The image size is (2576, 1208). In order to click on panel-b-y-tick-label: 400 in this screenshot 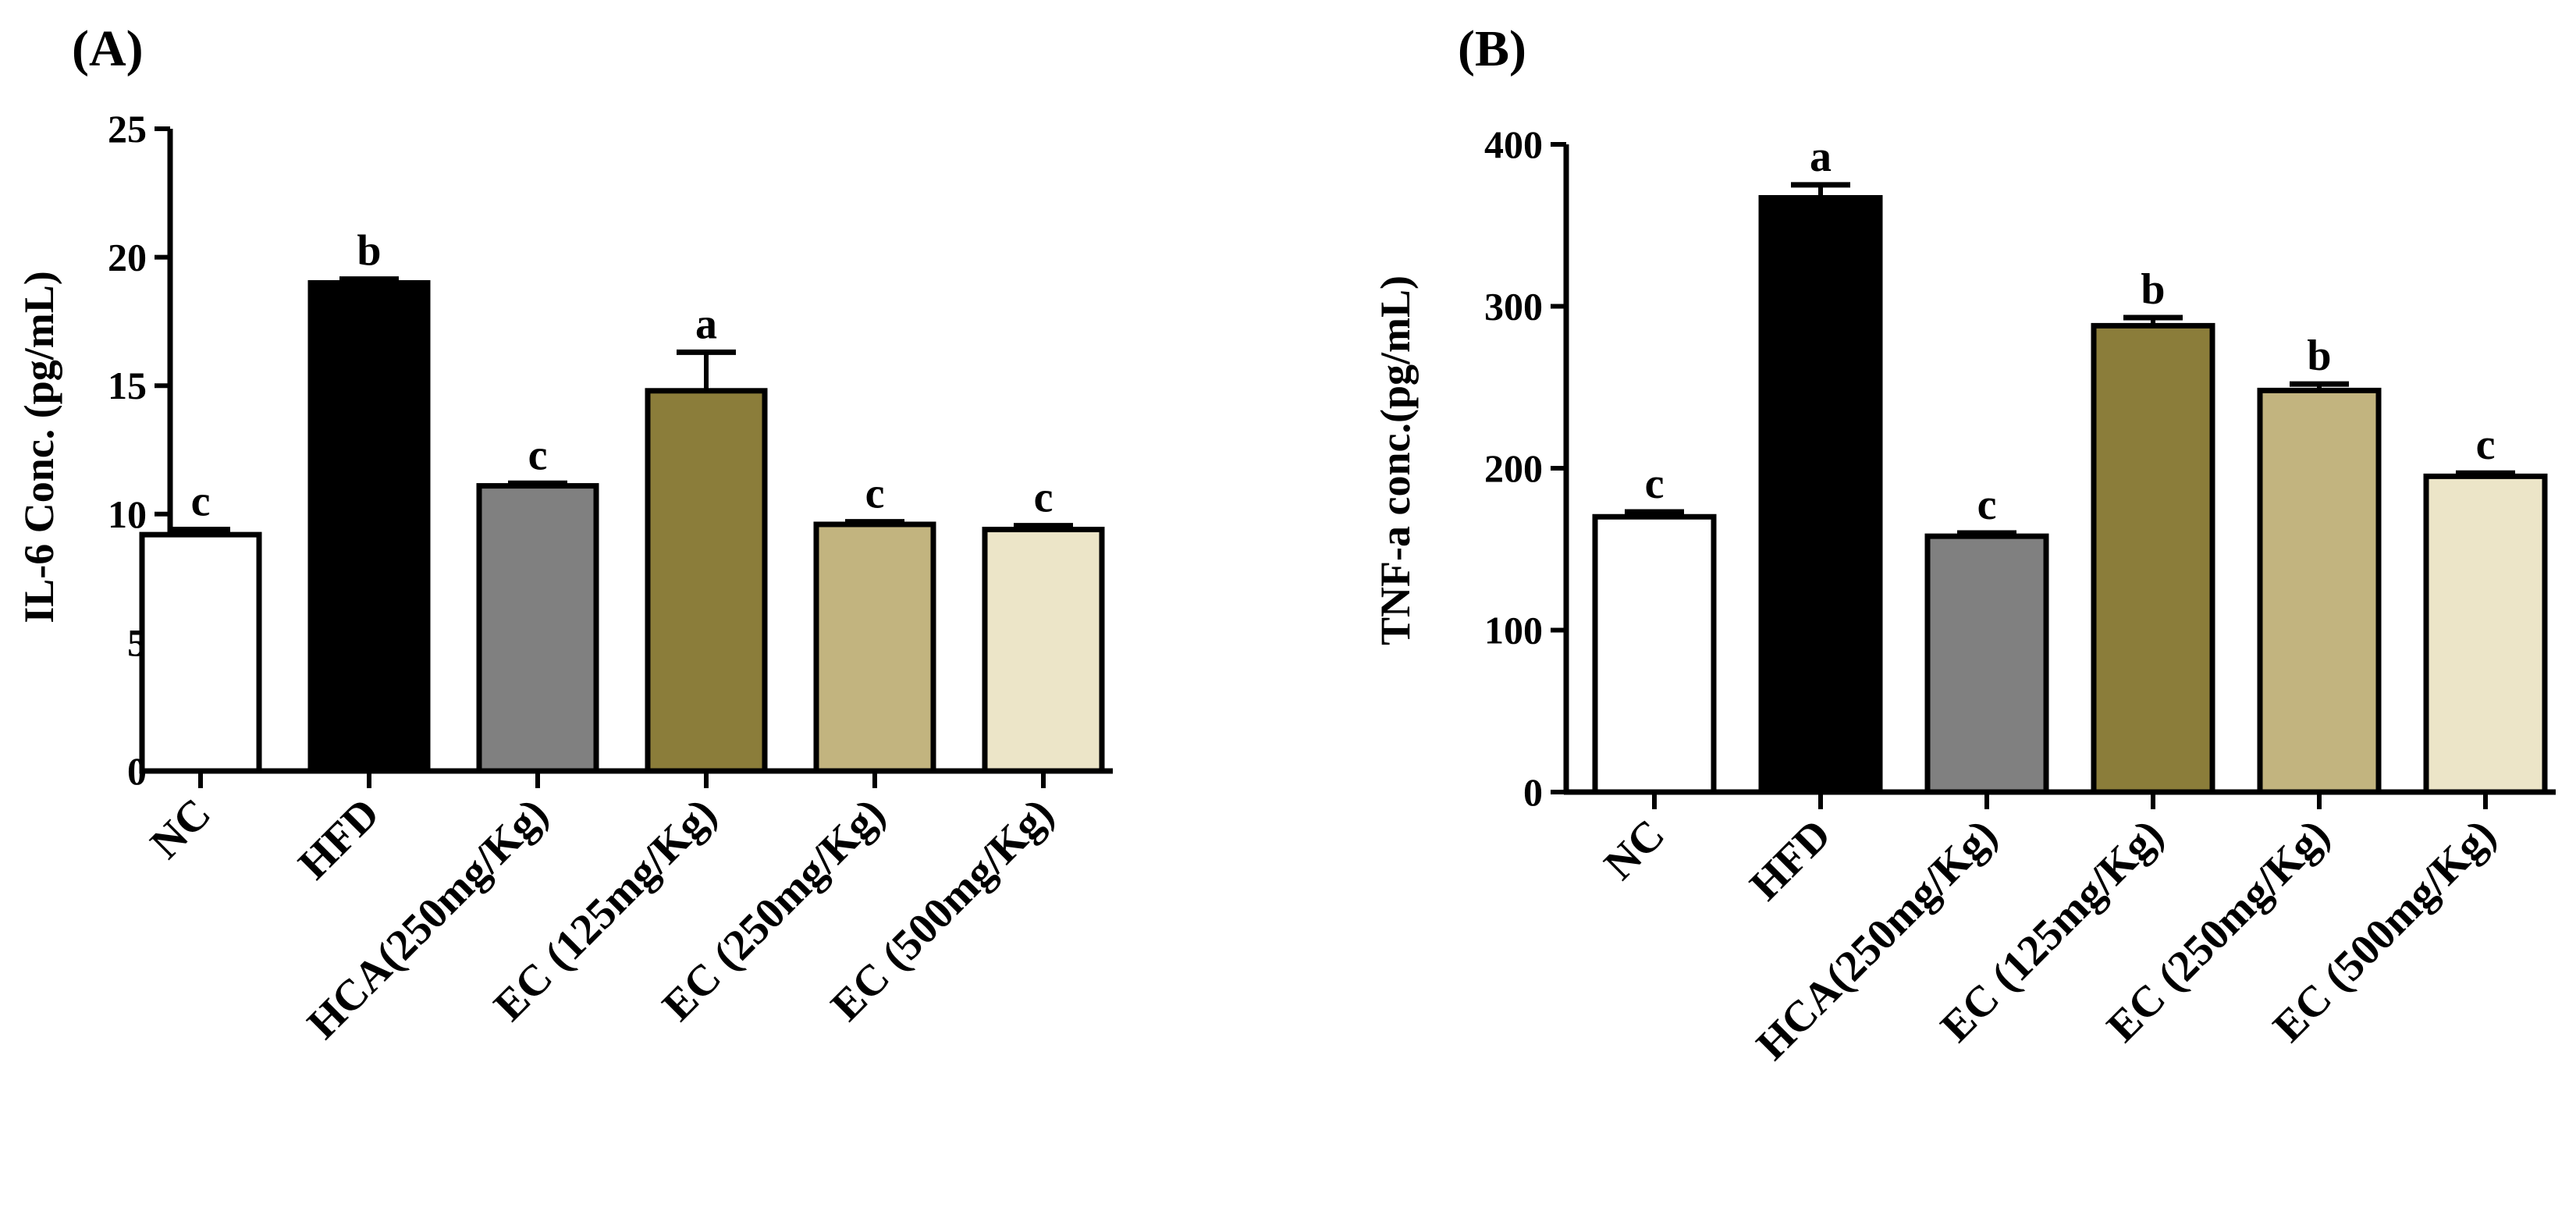, I will do `click(1514, 144)`.